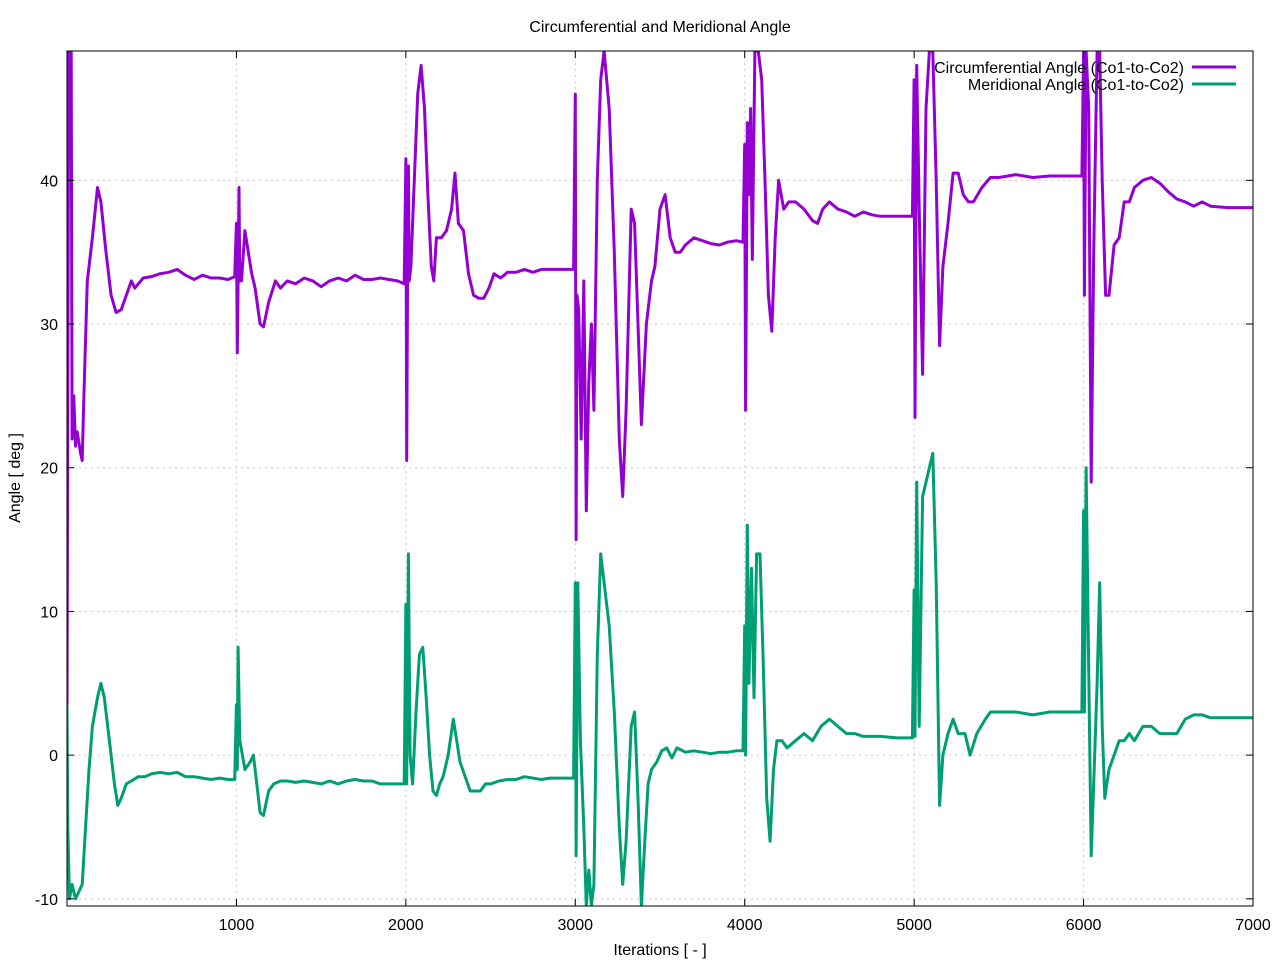 Image resolution: width=1280 pixels, height=960 pixels. Describe the element at coordinates (53, 756) in the screenshot. I see `y-tick-label: 0` at that location.